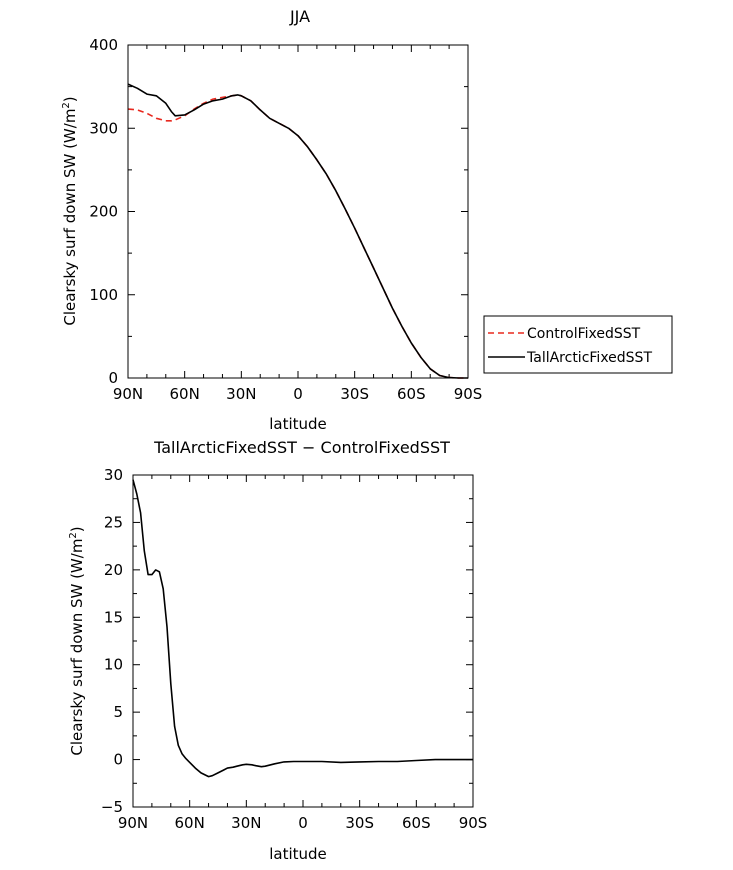 The height and width of the screenshot is (870, 733). Describe the element at coordinates (359, 823) in the screenshot. I see `bottom-x-tick-label: 30S` at that location.